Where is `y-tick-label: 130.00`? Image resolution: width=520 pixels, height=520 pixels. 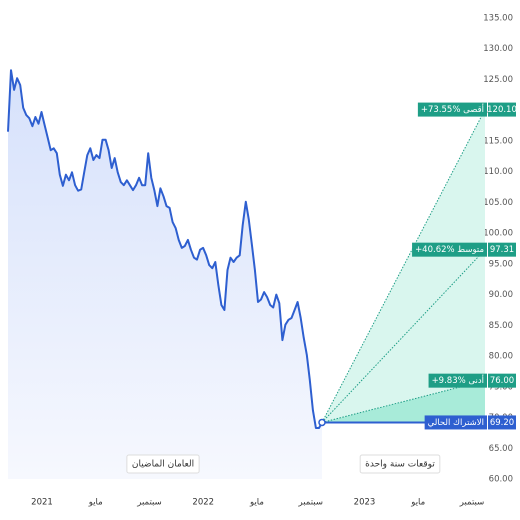
y-tick-label: 130.00 is located at coordinates (498, 49).